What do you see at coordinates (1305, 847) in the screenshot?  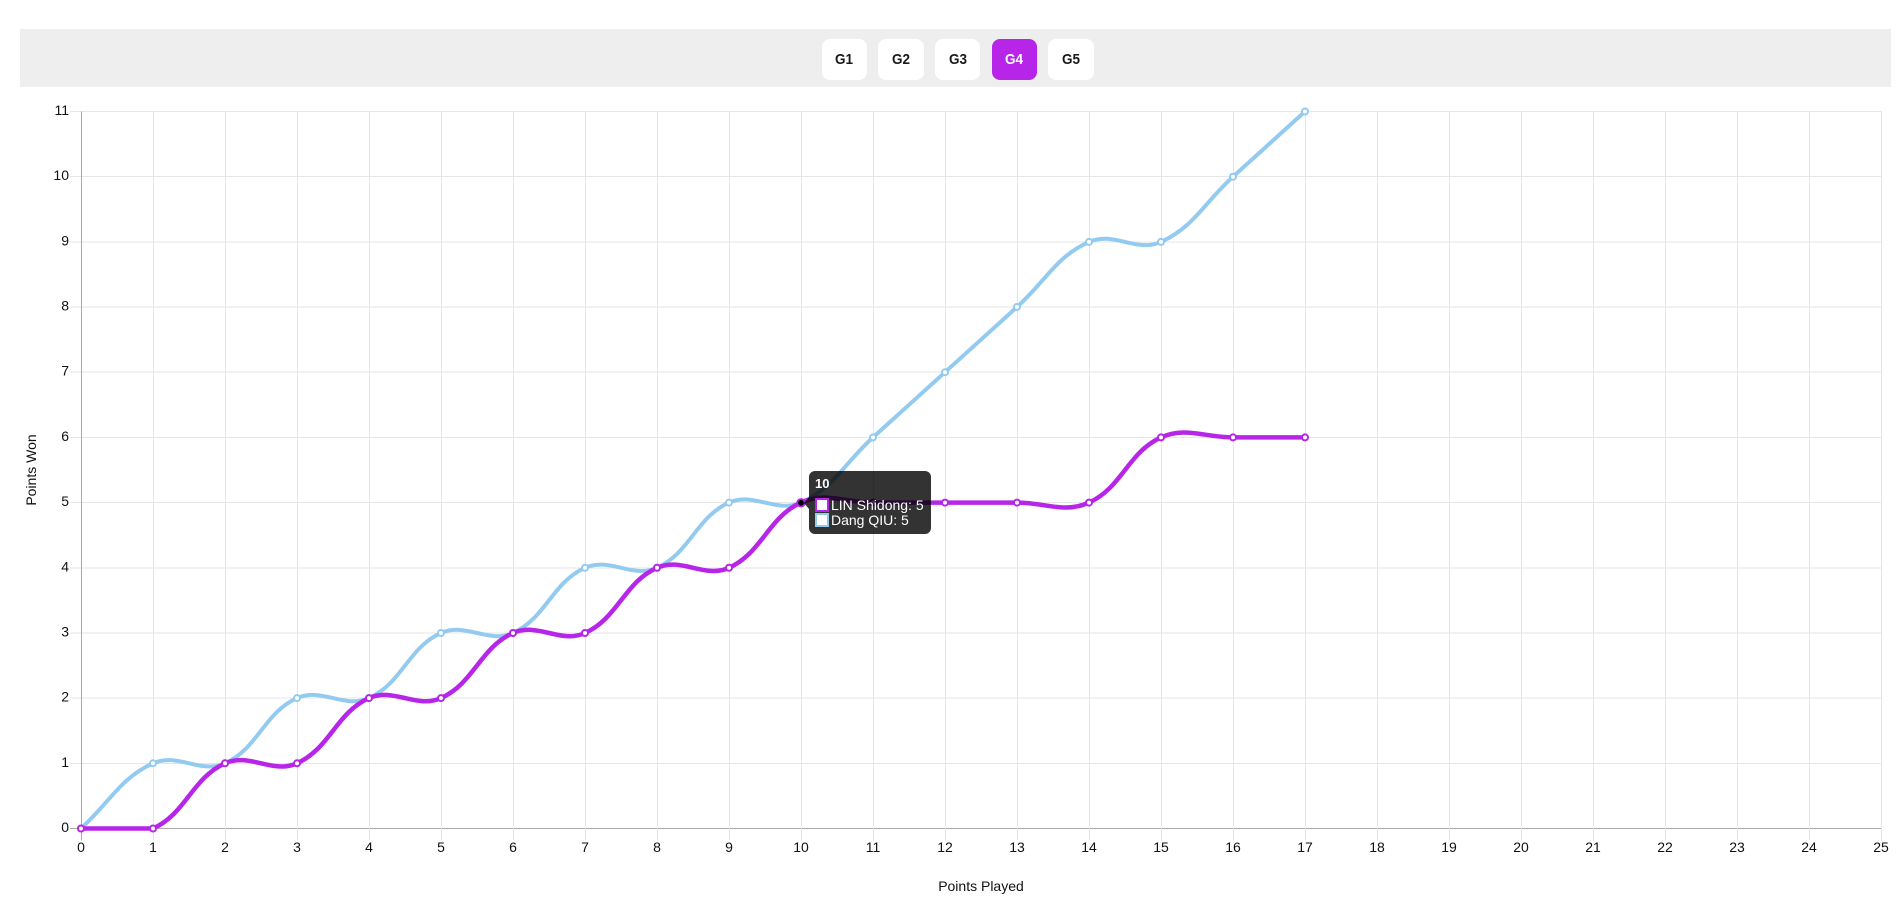 I see `svg-text: 17` at bounding box center [1305, 847].